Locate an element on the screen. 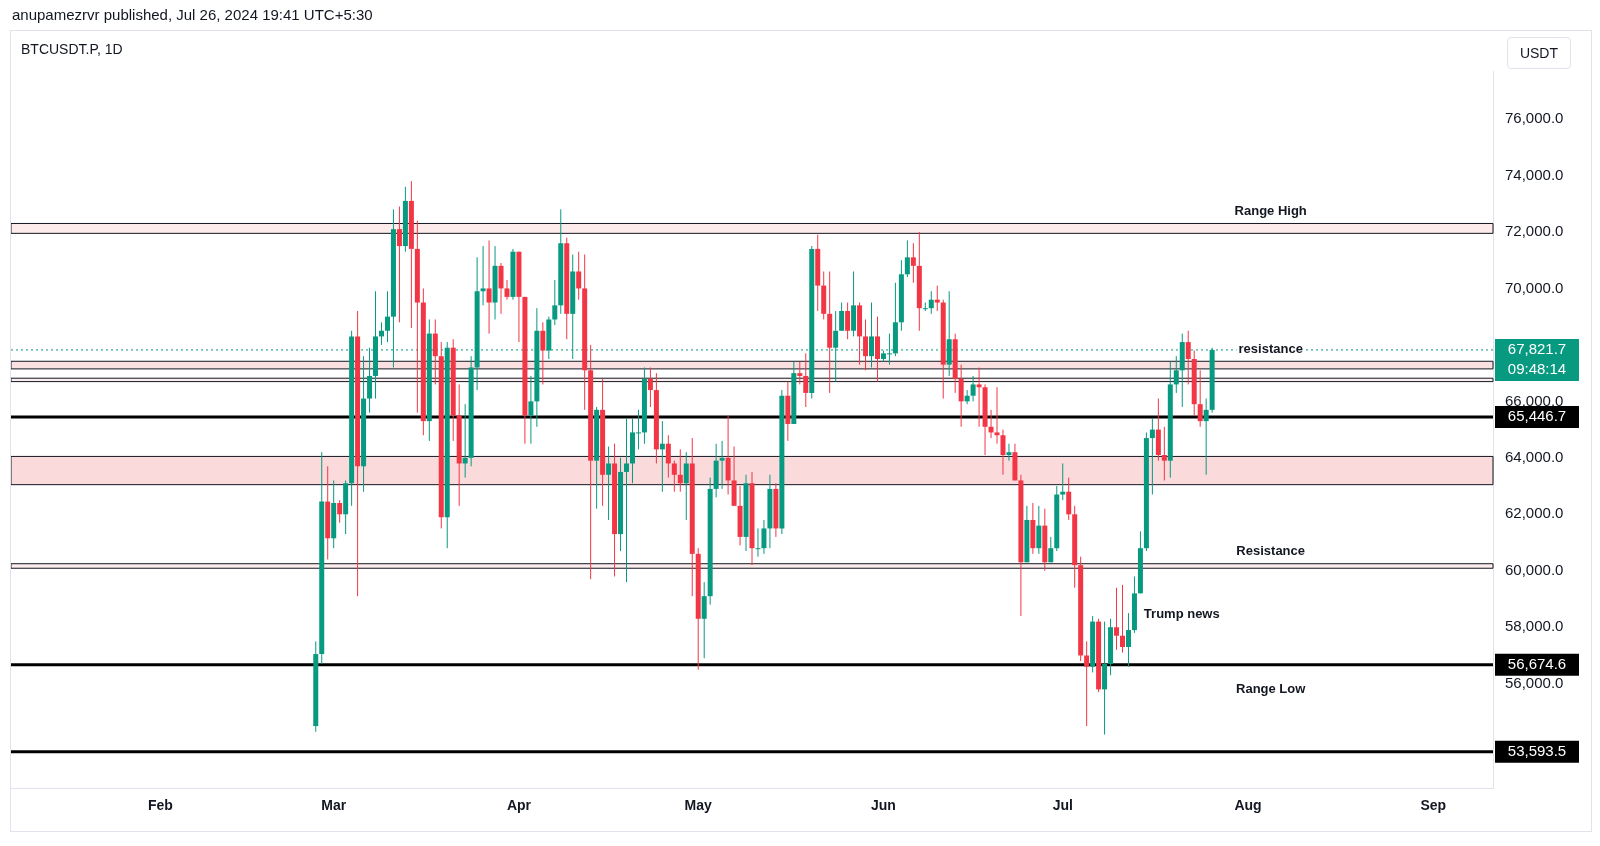  y-tick-label: 60,000.0 is located at coordinates (1534, 569).